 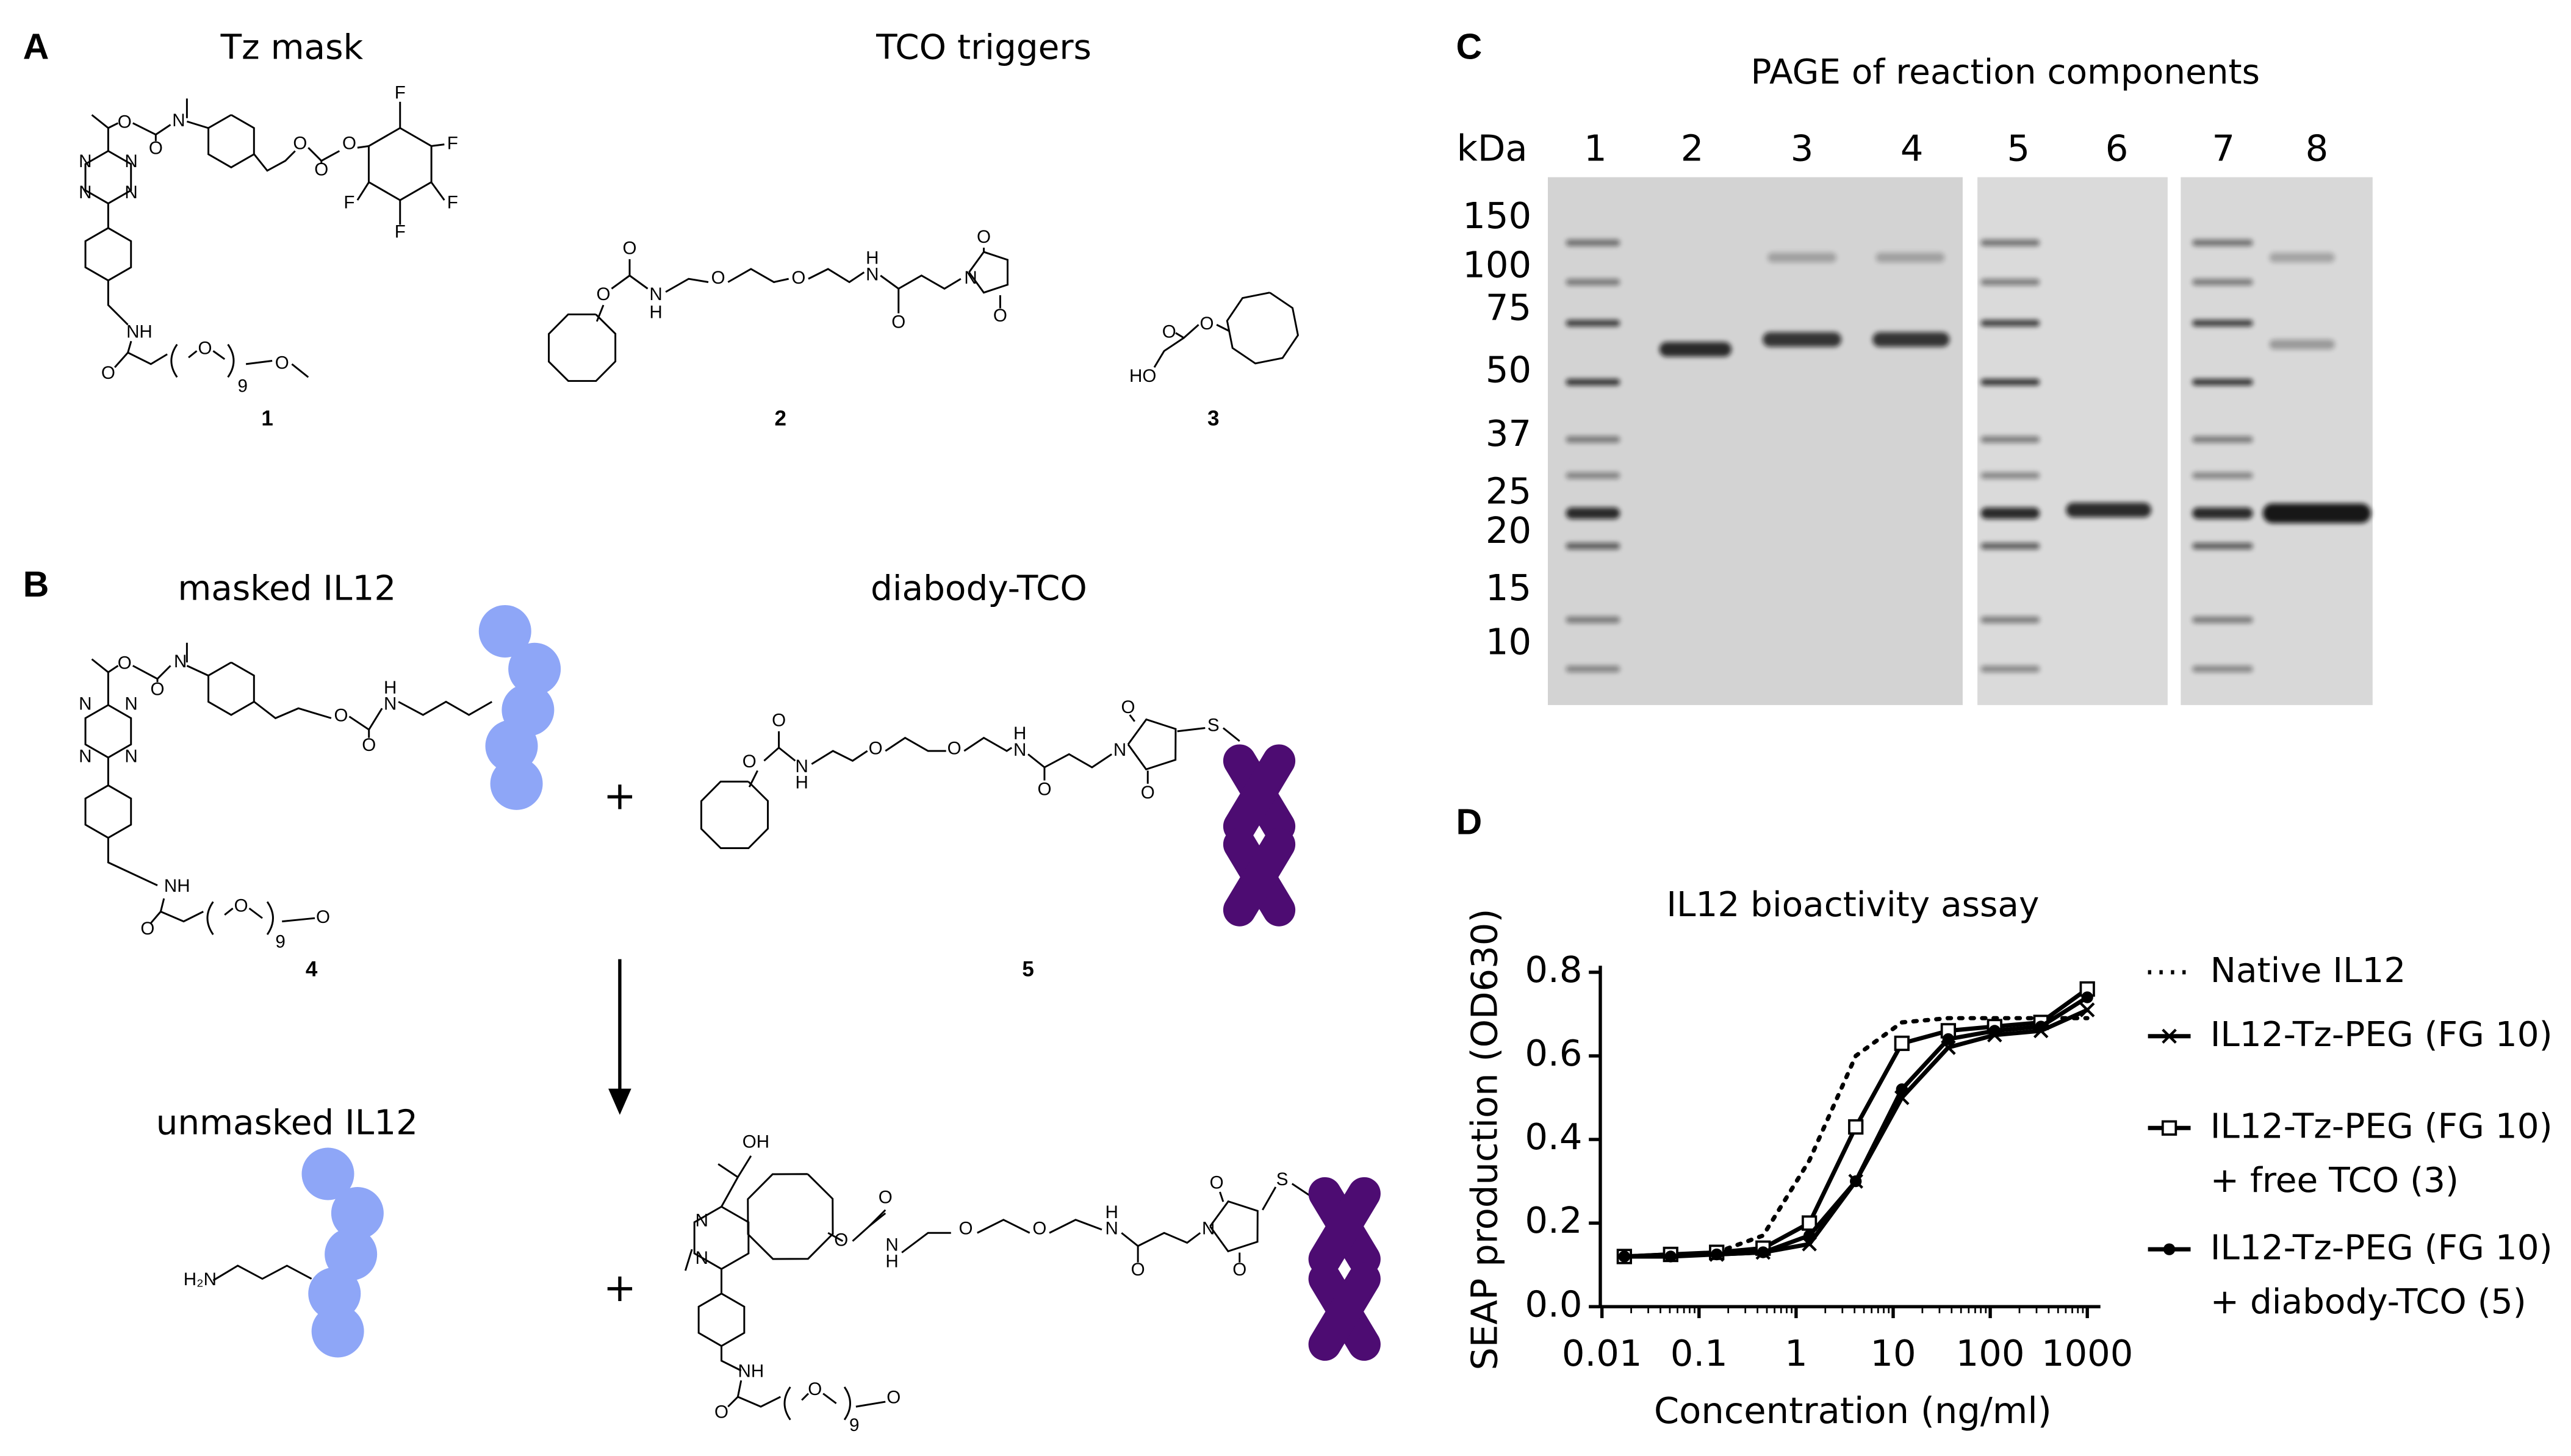 I want to click on panel-label: C, so click(x=1470, y=46).